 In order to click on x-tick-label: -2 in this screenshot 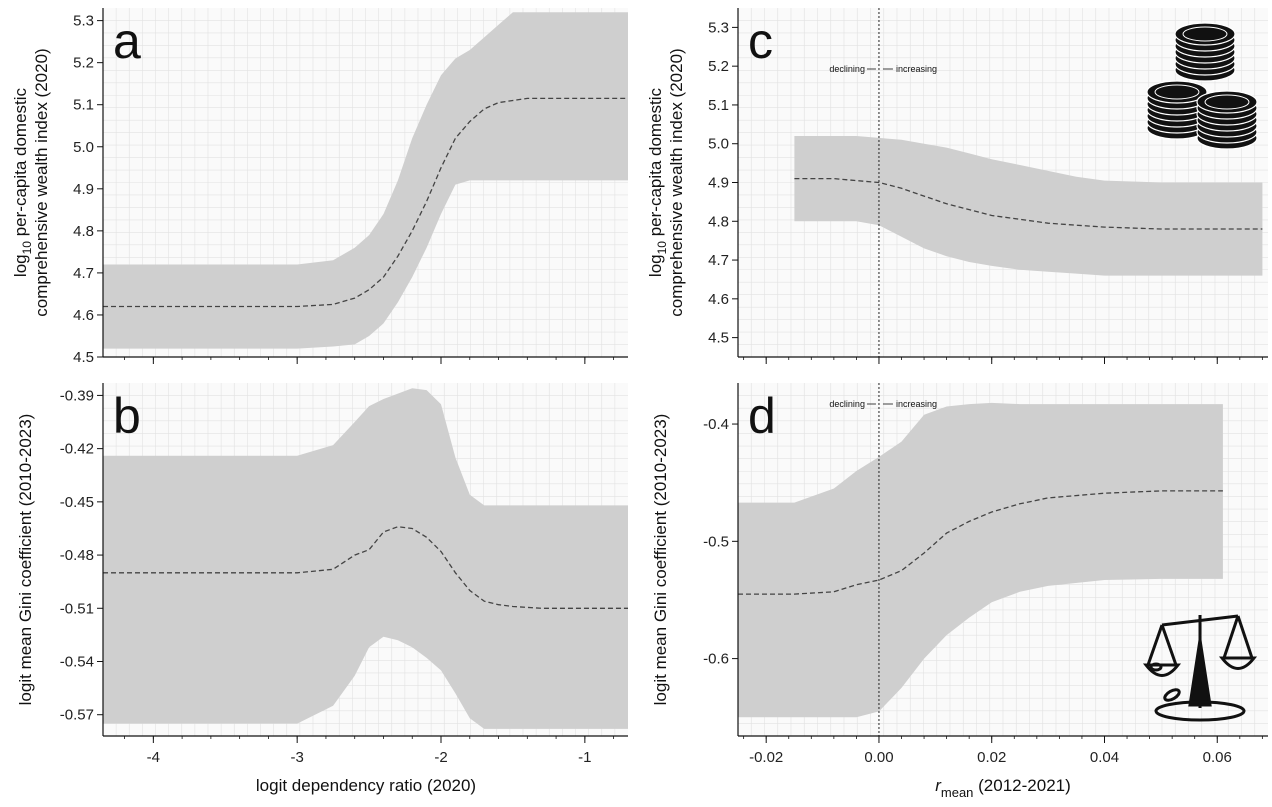, I will do `click(440, 757)`.